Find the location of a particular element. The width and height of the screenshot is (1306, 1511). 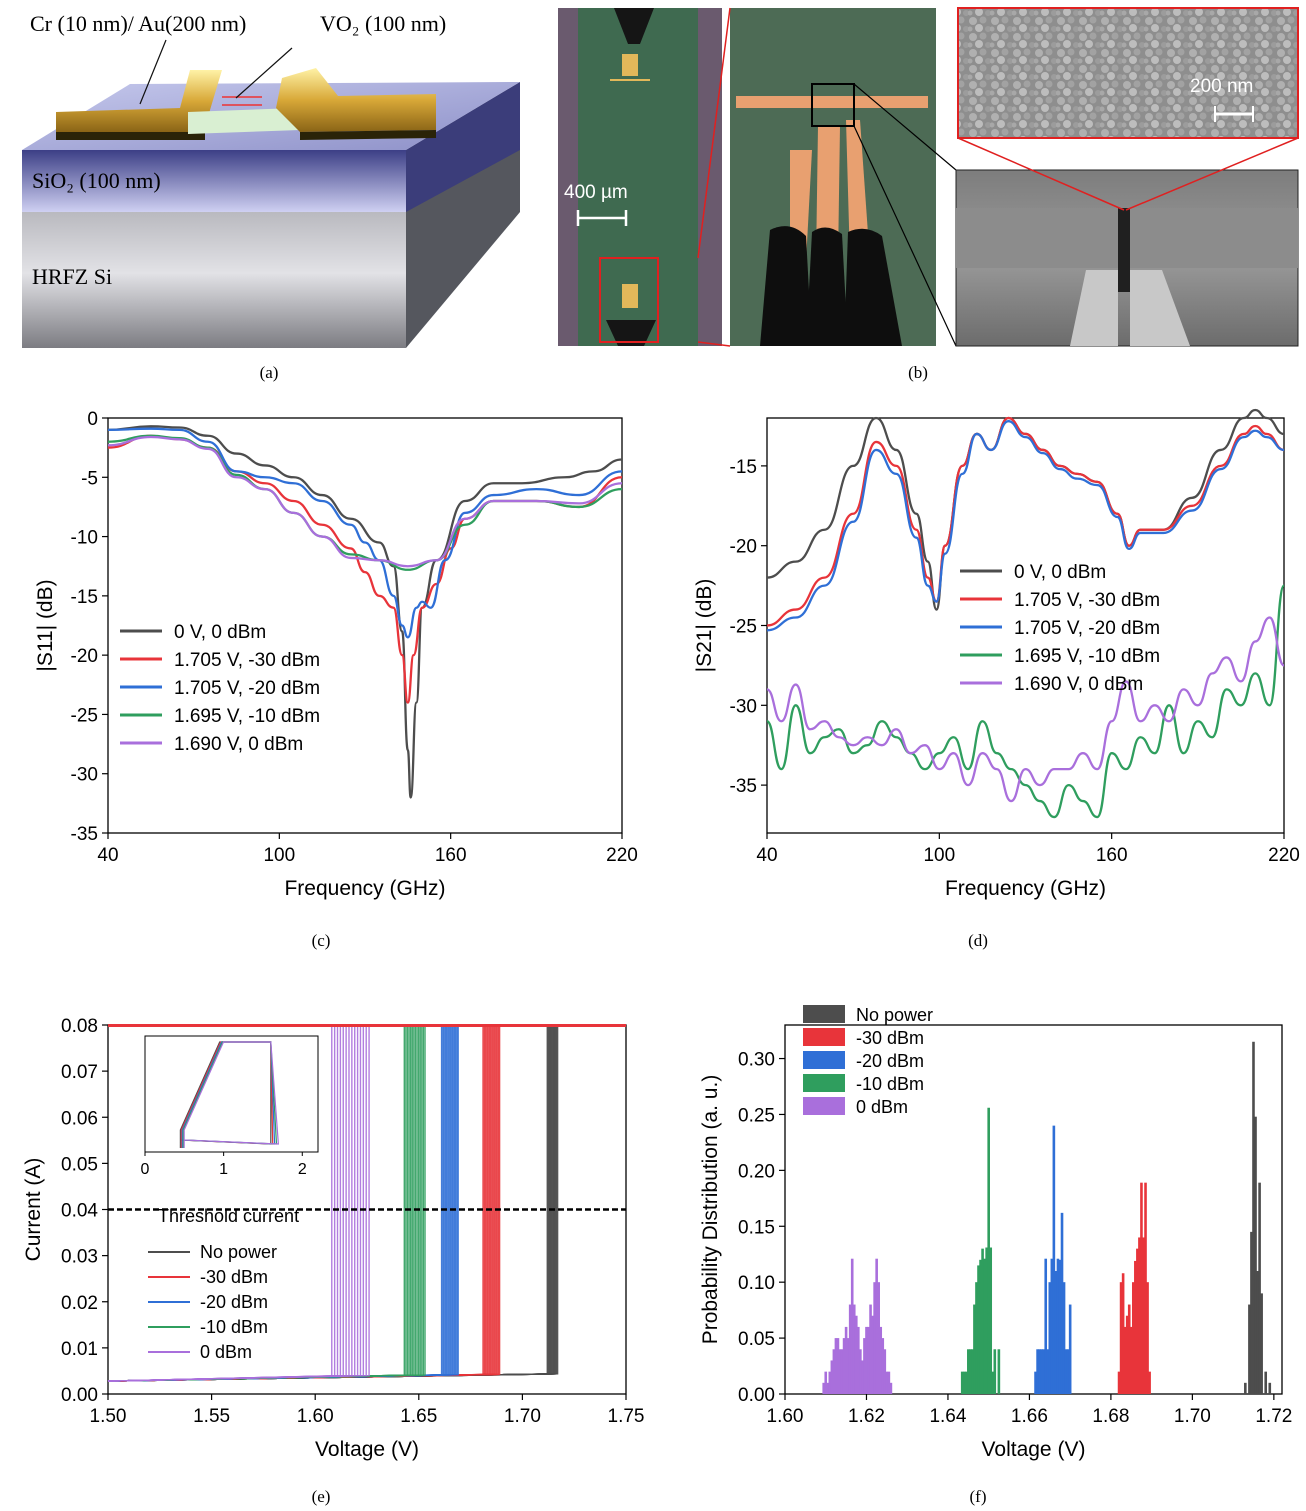

x-tick-label: 1.68 is located at coordinates (1110, 1416).